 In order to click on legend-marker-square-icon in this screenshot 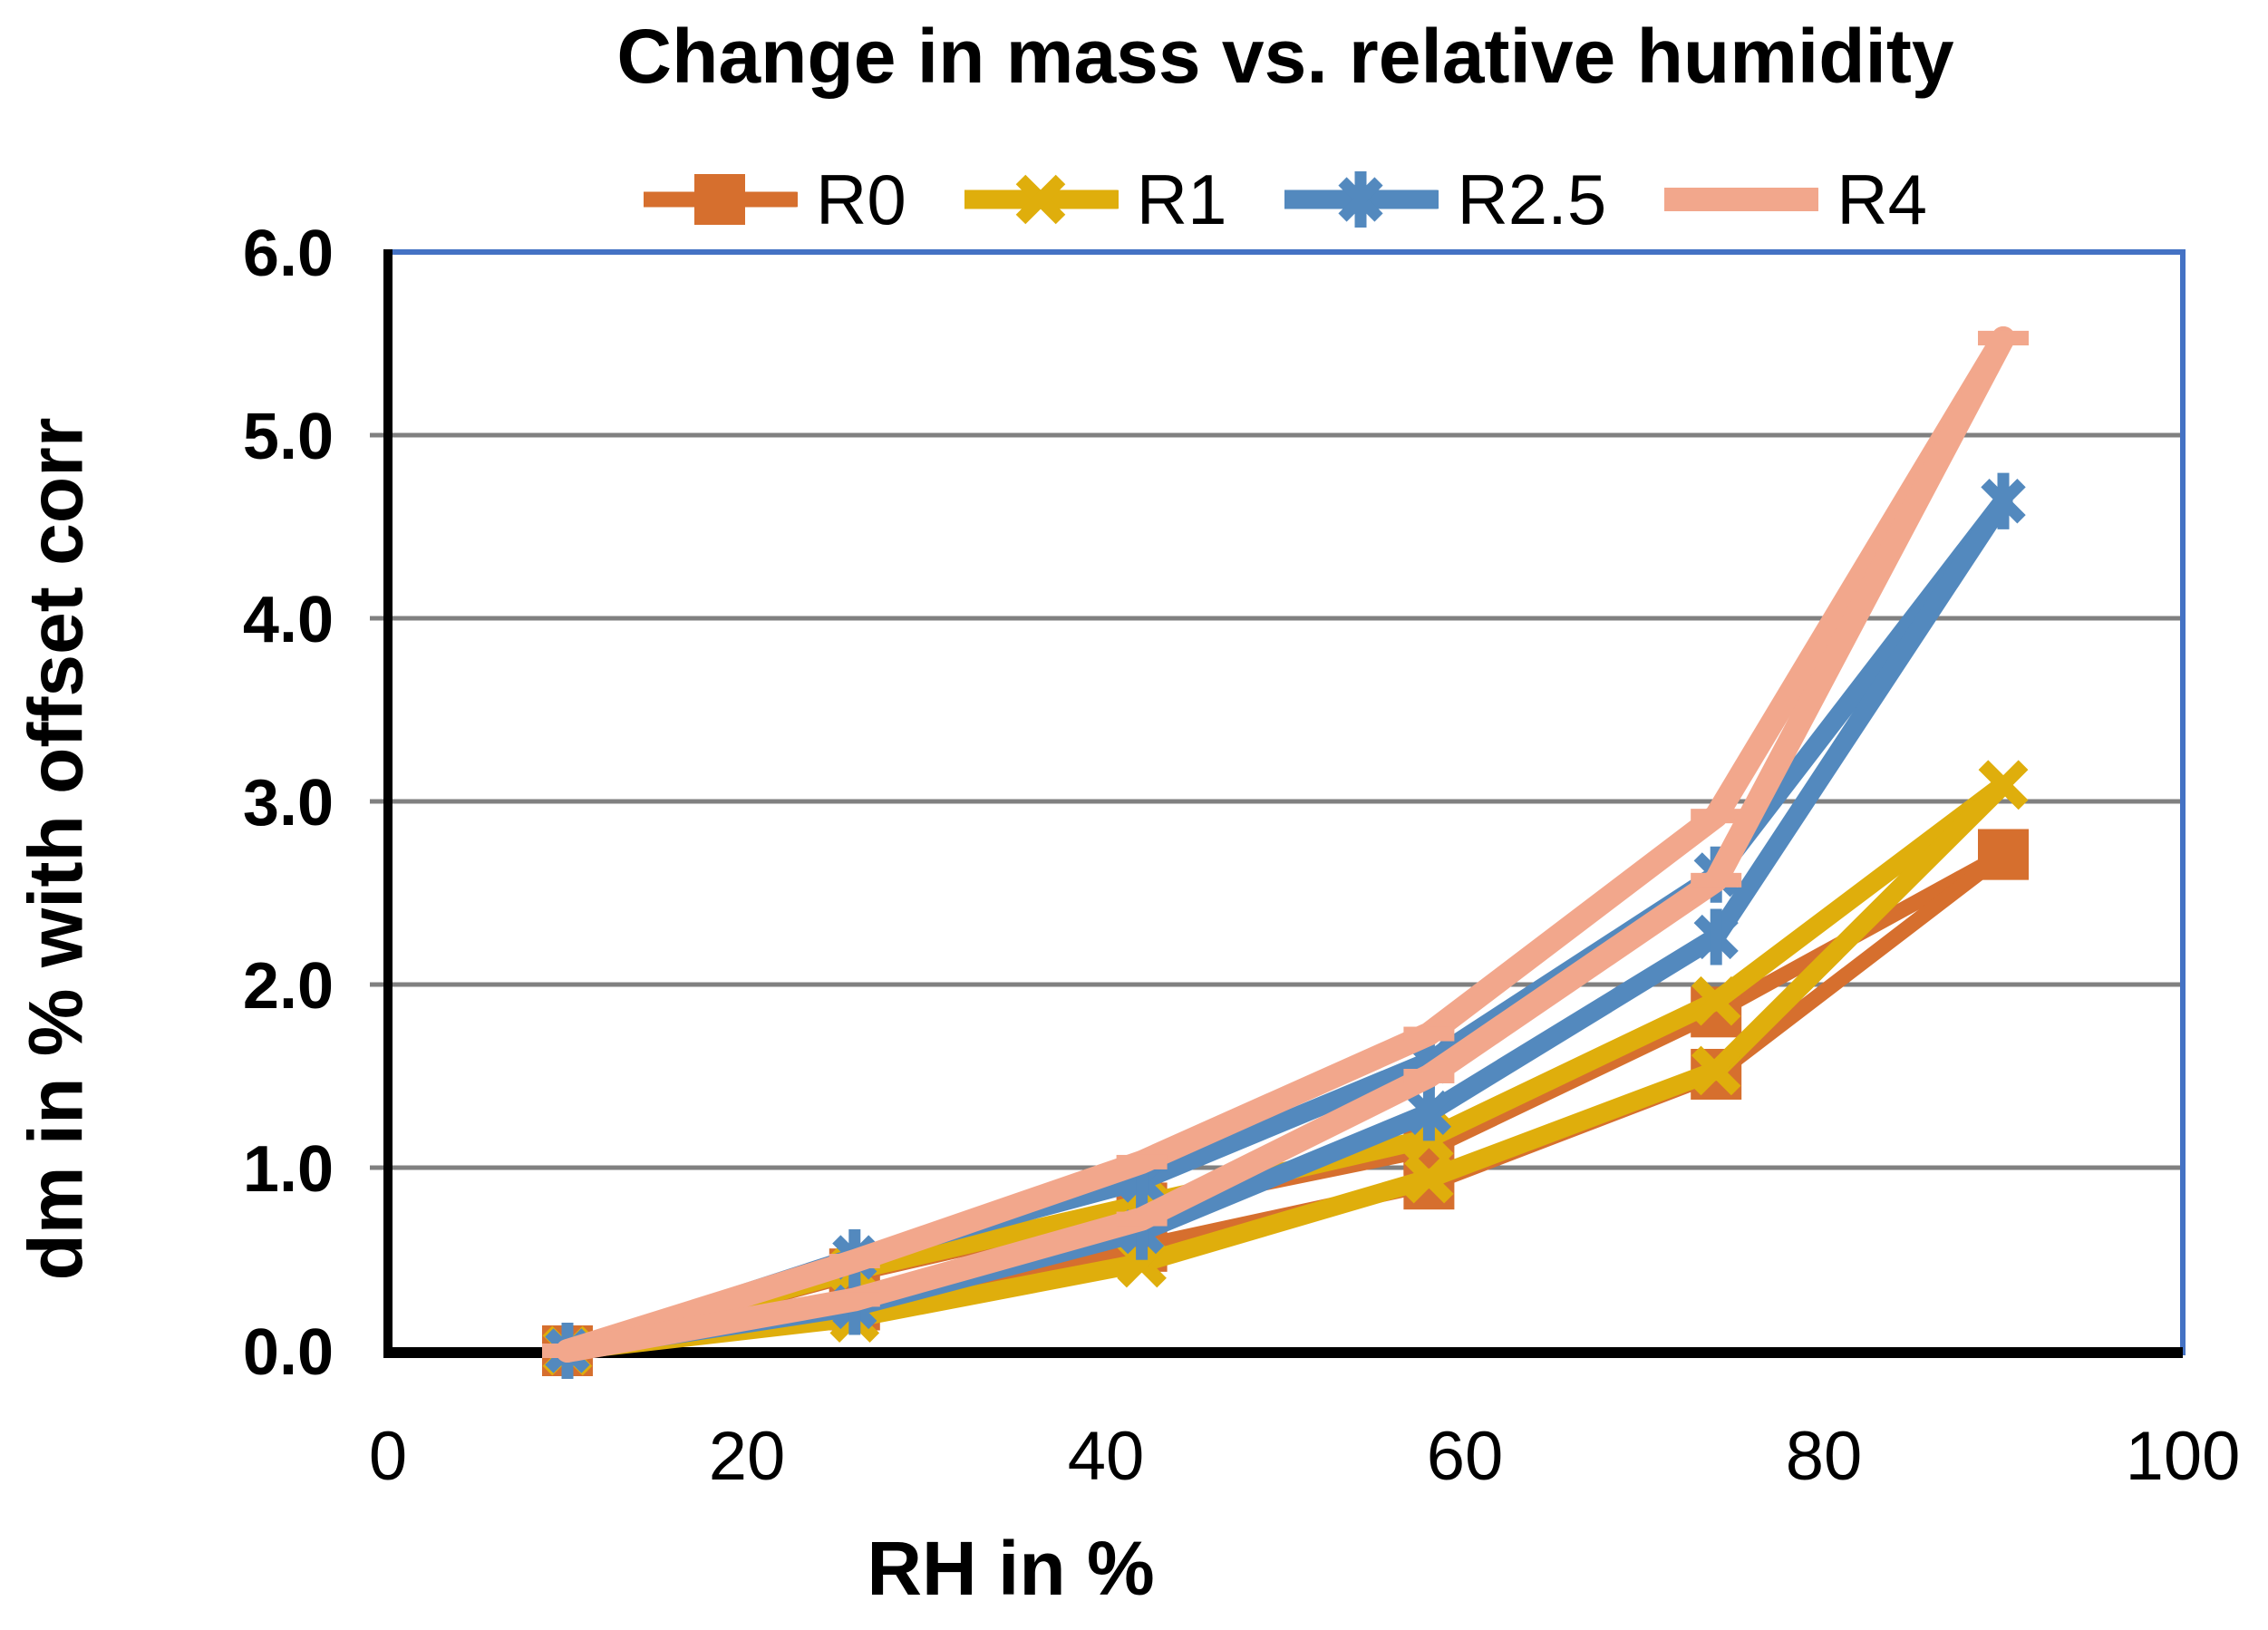, I will do `click(722, 199)`.